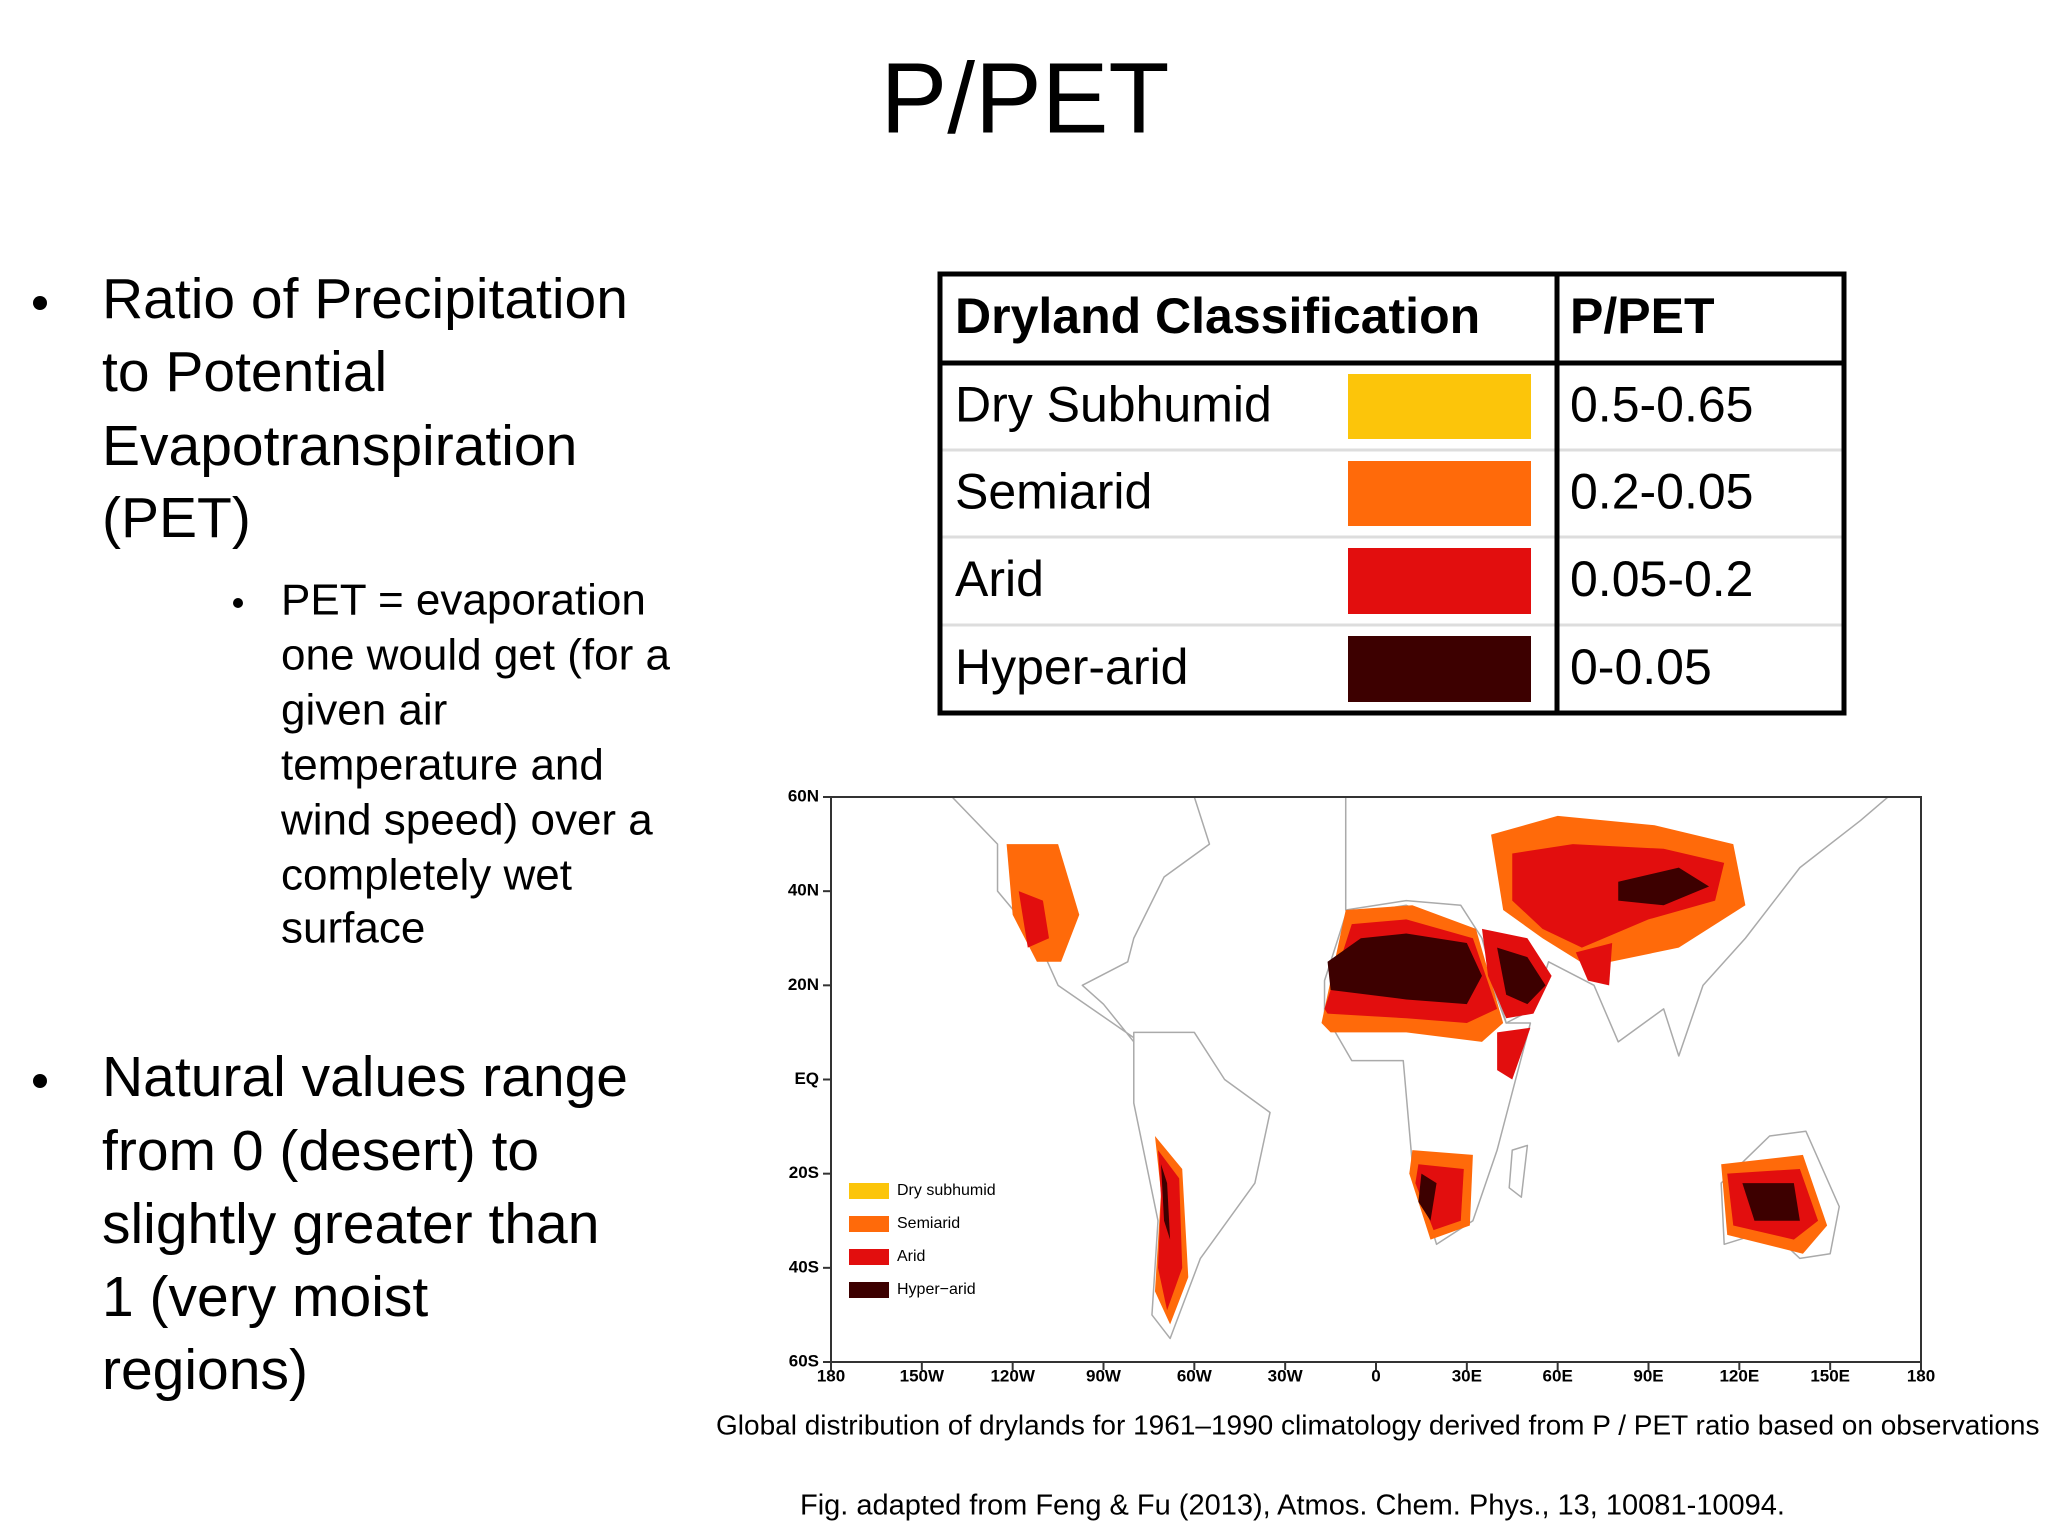  I want to click on lon-label: 120W, so click(1012, 1375).